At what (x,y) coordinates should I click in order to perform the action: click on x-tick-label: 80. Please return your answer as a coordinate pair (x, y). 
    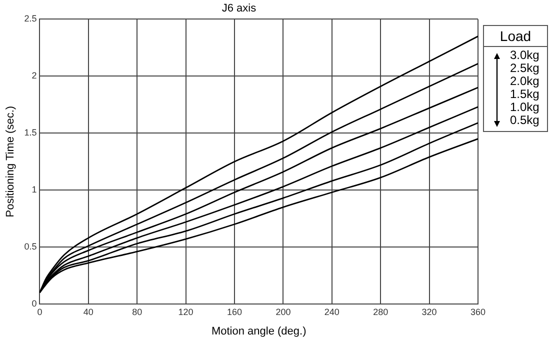
    Looking at the image, I should click on (137, 311).